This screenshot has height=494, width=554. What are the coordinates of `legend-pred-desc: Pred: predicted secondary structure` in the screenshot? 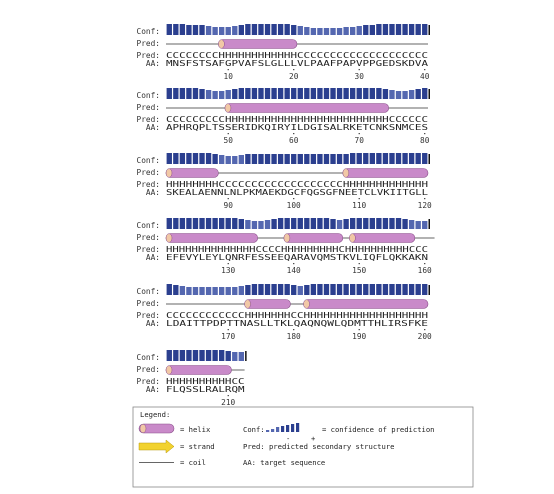 It's located at (318, 446).